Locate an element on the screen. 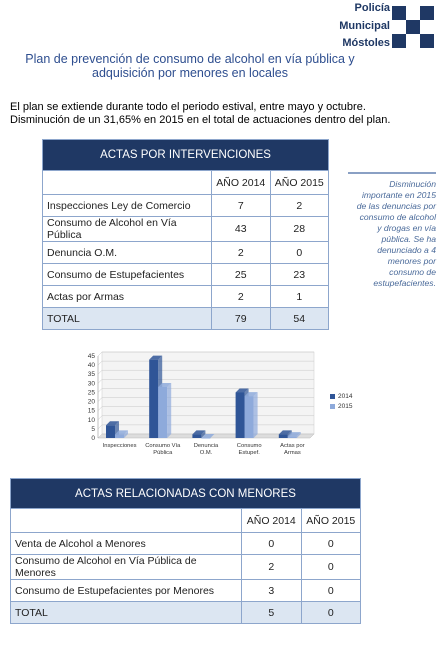 The image size is (442, 665). y-tick-label: 15 is located at coordinates (92, 411).